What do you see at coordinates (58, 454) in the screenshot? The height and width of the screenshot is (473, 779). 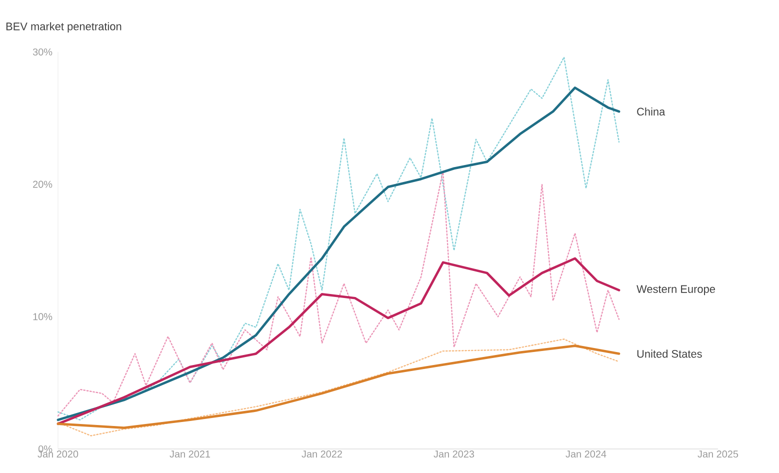 I see `x-tick-label: Jan 2020` at bounding box center [58, 454].